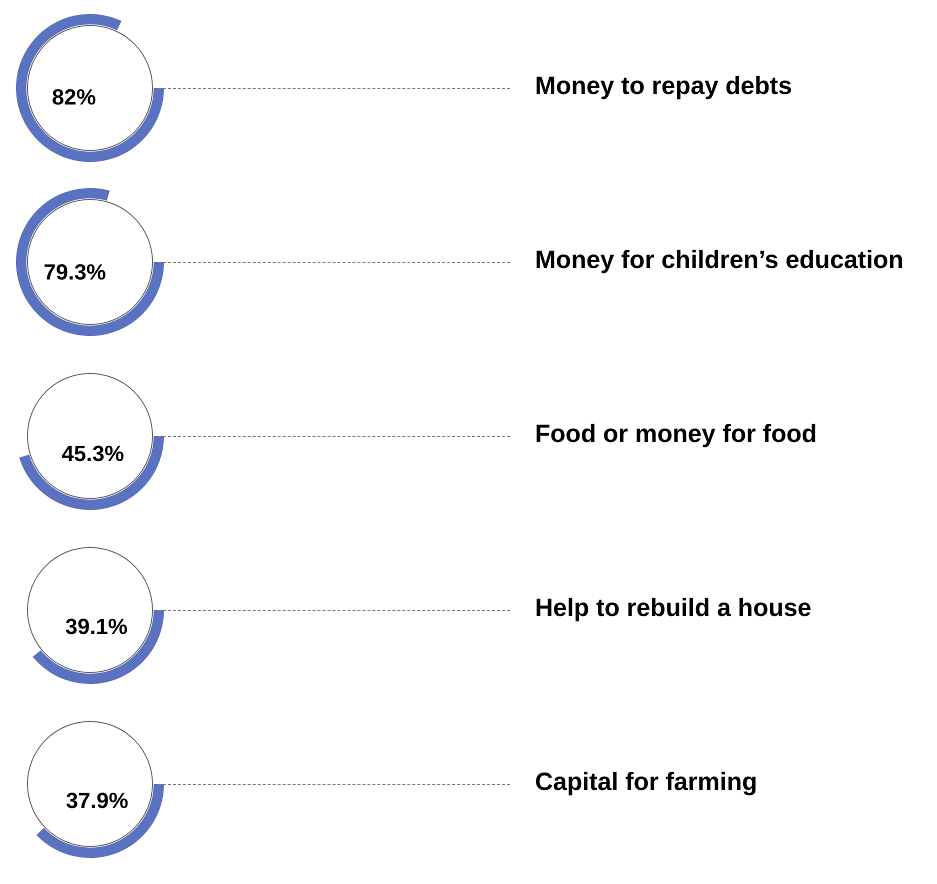 This screenshot has width=937, height=884. What do you see at coordinates (676, 434) in the screenshot?
I see `slice-label: Food or money for food` at bounding box center [676, 434].